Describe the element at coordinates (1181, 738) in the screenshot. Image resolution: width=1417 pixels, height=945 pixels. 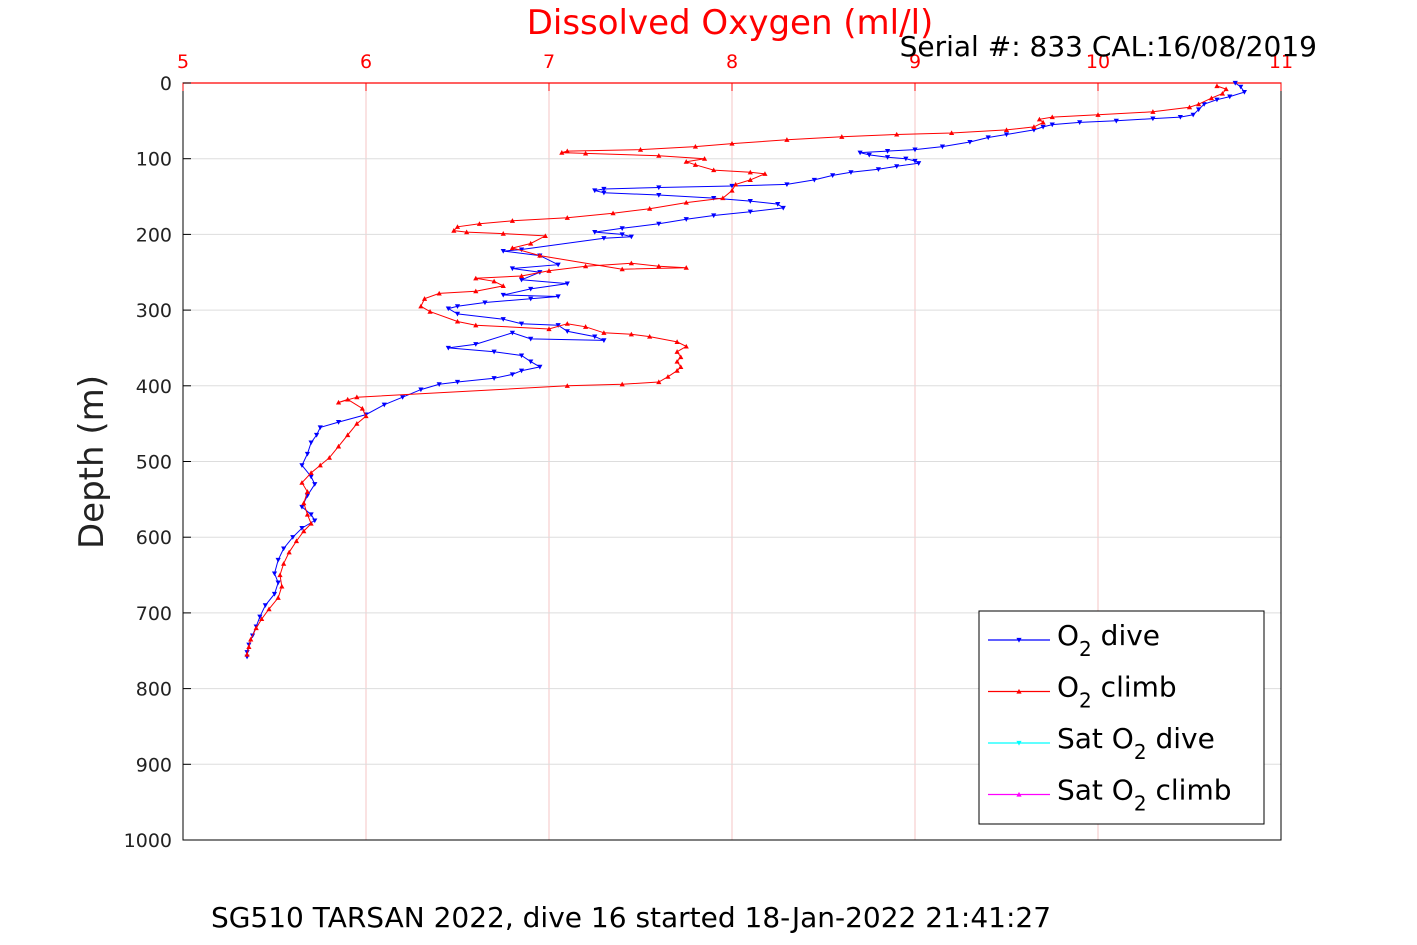
I see `legend-label-suffix: dive` at that location.